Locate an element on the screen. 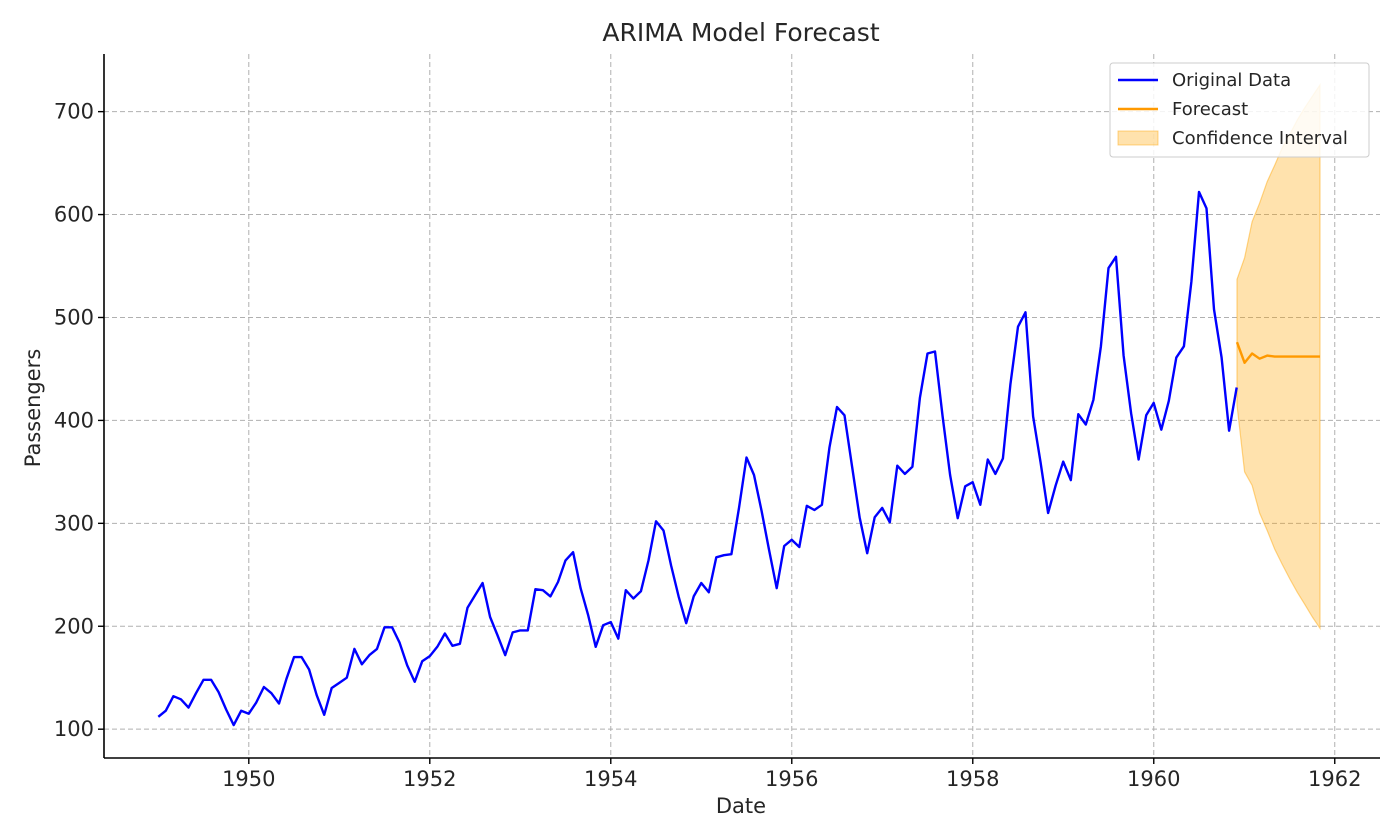 This screenshot has width=1400, height=840. y-tick-label: 100 is located at coordinates (74, 729).